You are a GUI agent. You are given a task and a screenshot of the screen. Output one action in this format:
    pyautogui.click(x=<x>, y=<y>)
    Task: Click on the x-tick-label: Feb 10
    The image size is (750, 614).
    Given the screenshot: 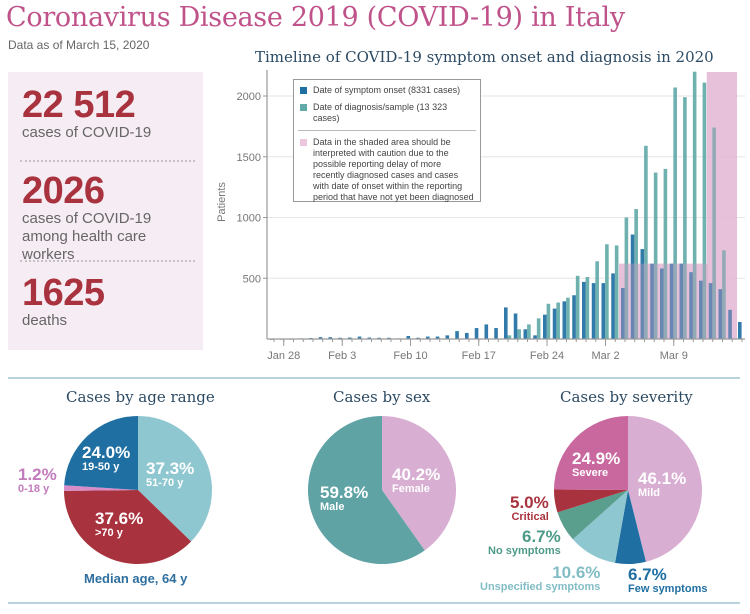 What is the action you would take?
    pyautogui.click(x=410, y=356)
    